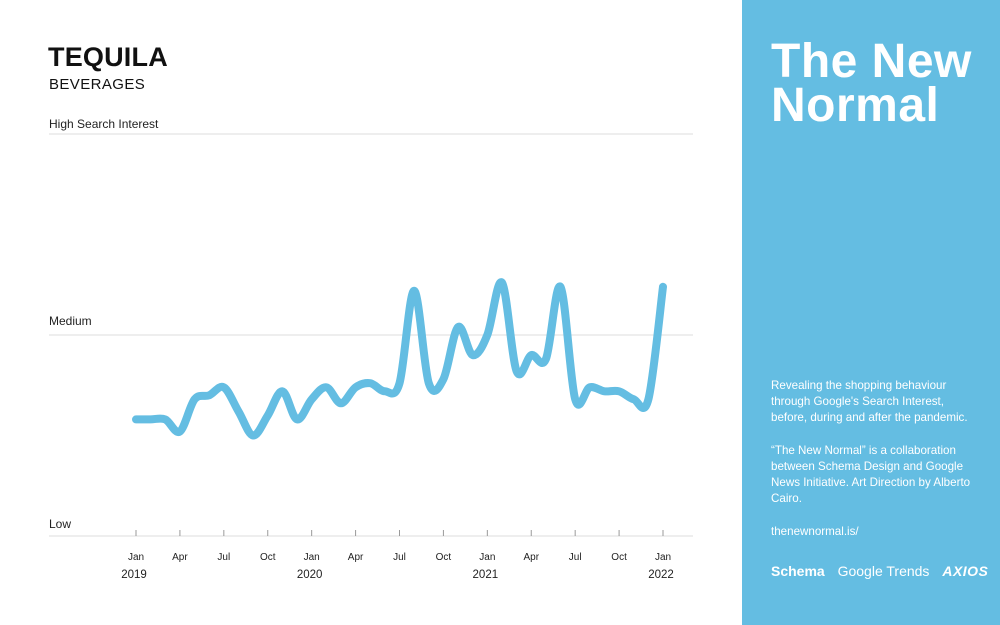  Describe the element at coordinates (104, 124) in the screenshot. I see `y-label-high: High Search Interest` at that location.